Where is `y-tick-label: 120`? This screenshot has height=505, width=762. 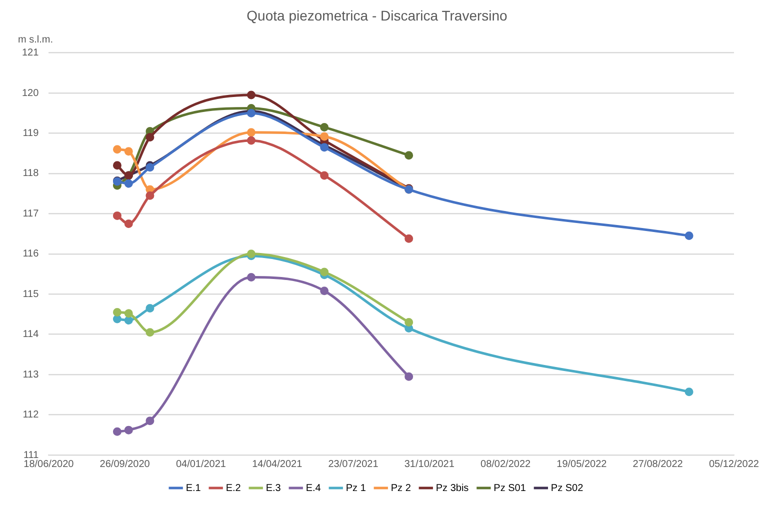
y-tick-label: 120 is located at coordinates (31, 93).